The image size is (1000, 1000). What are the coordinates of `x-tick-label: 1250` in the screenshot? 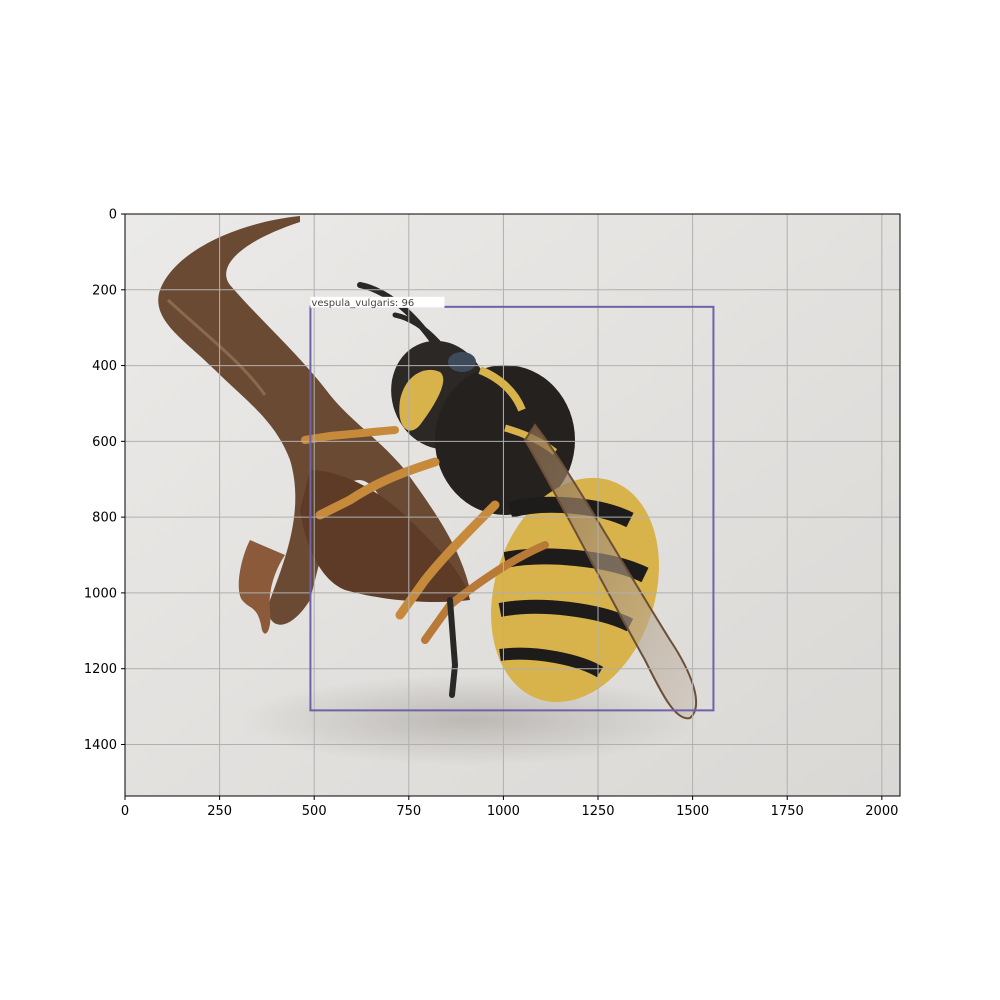 It's located at (597, 811).